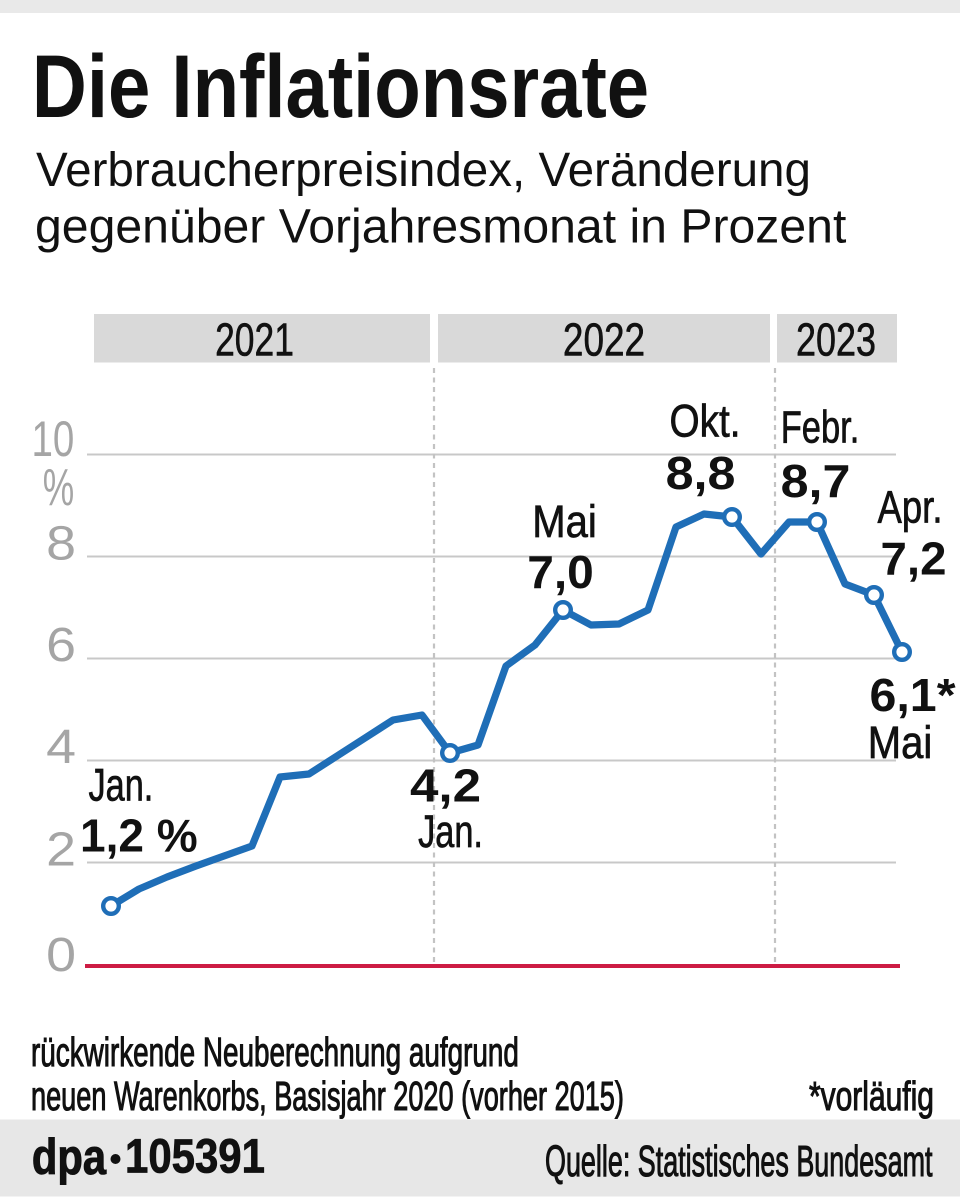  Describe the element at coordinates (604, 340) in the screenshot. I see `svg-text: 2022` at that location.